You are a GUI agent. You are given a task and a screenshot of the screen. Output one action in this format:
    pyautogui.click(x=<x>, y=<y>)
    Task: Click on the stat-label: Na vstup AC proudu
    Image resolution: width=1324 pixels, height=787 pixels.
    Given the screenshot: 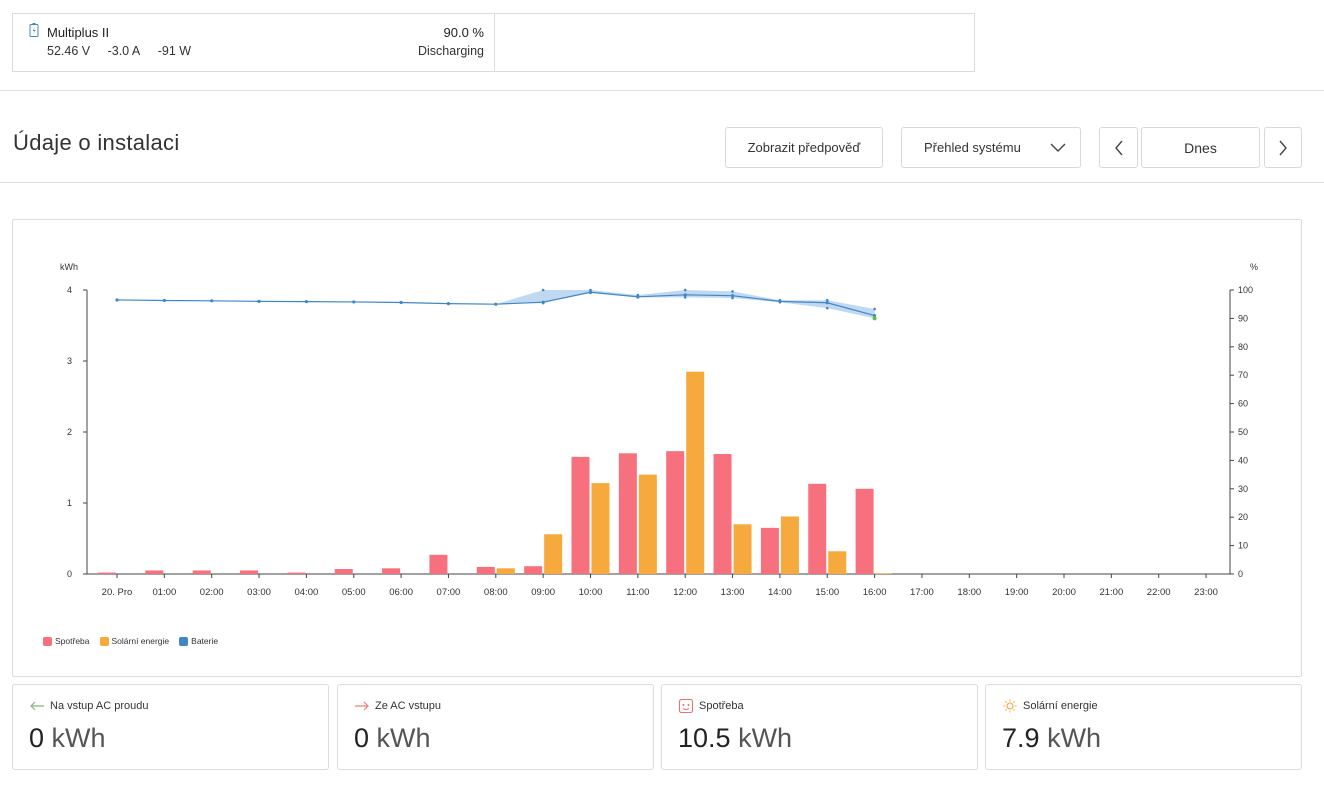 What is the action you would take?
    pyautogui.click(x=99, y=706)
    